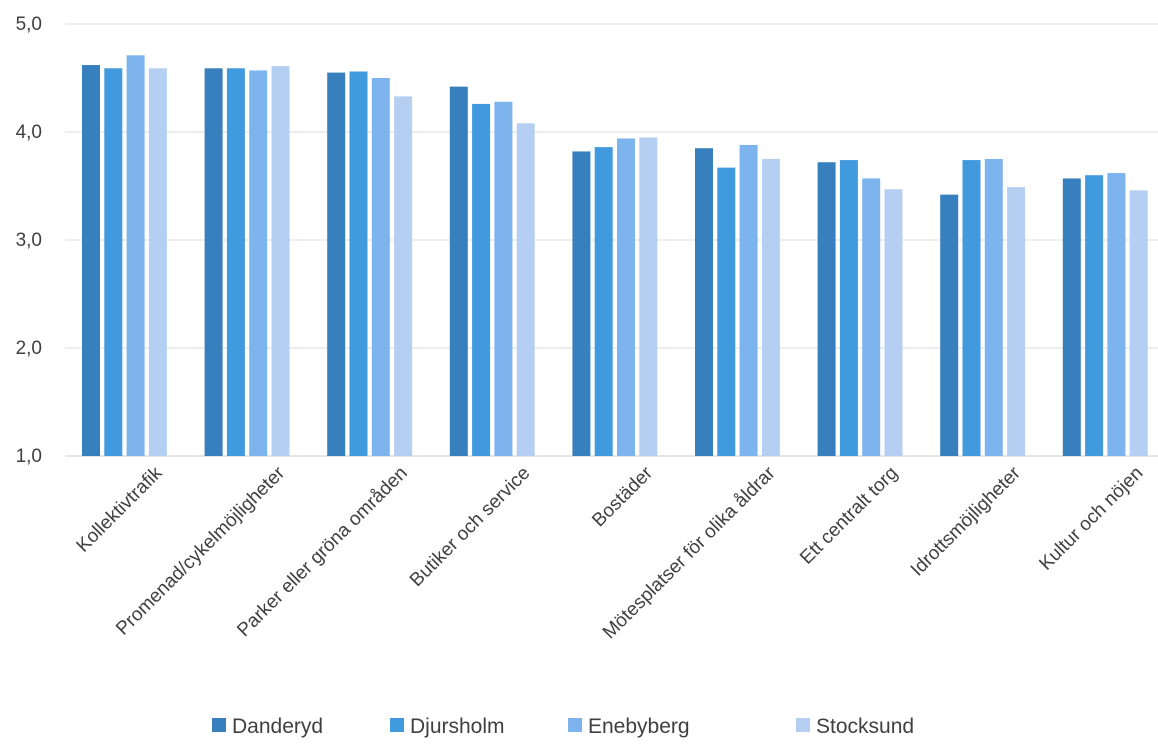 The image size is (1158, 745). Describe the element at coordinates (803, 725) in the screenshot. I see `legend-swatch-stocksund` at that location.